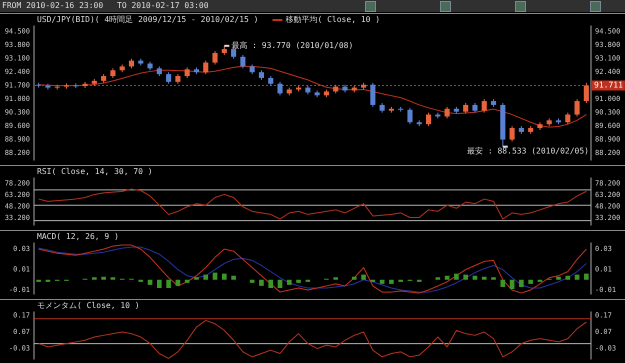 The image size is (625, 363). I want to click on annotation: 最安 : 88.533 (2010/02/05), so click(528, 151).